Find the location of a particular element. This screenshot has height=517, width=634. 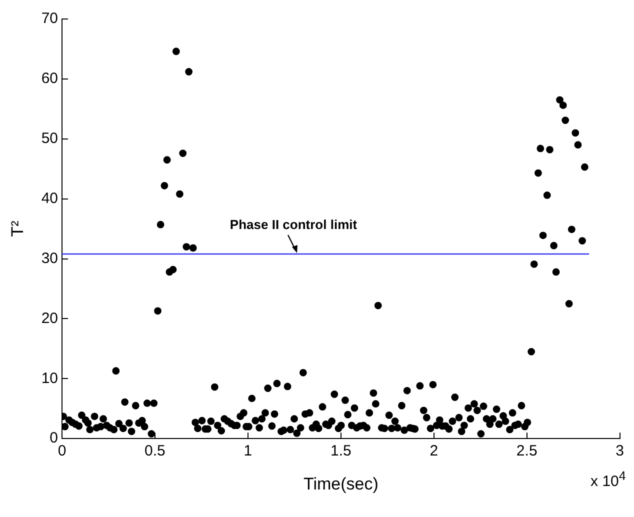

y-tick-label: 30 is located at coordinates (49, 258).